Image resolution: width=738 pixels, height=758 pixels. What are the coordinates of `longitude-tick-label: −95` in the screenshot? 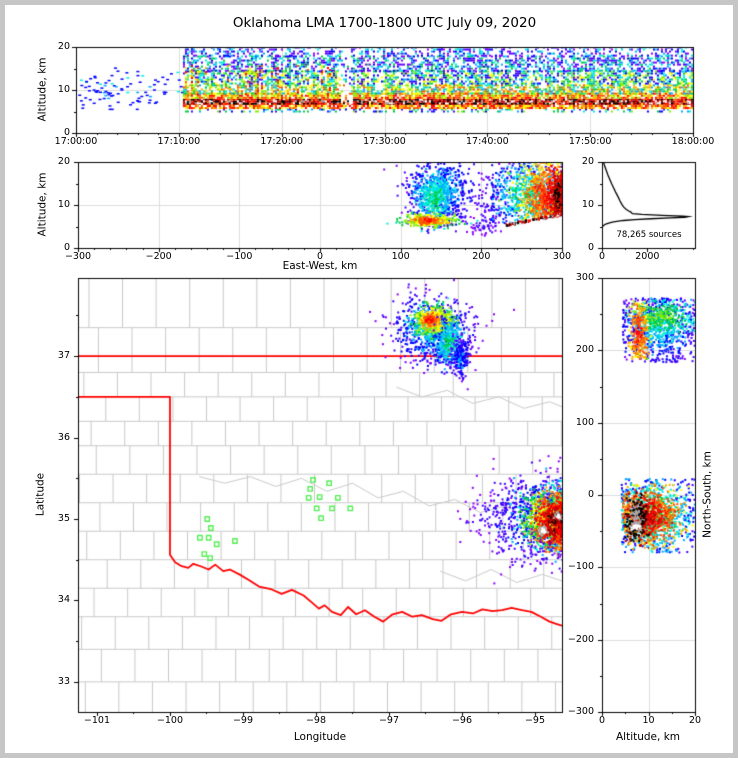 It's located at (535, 720).